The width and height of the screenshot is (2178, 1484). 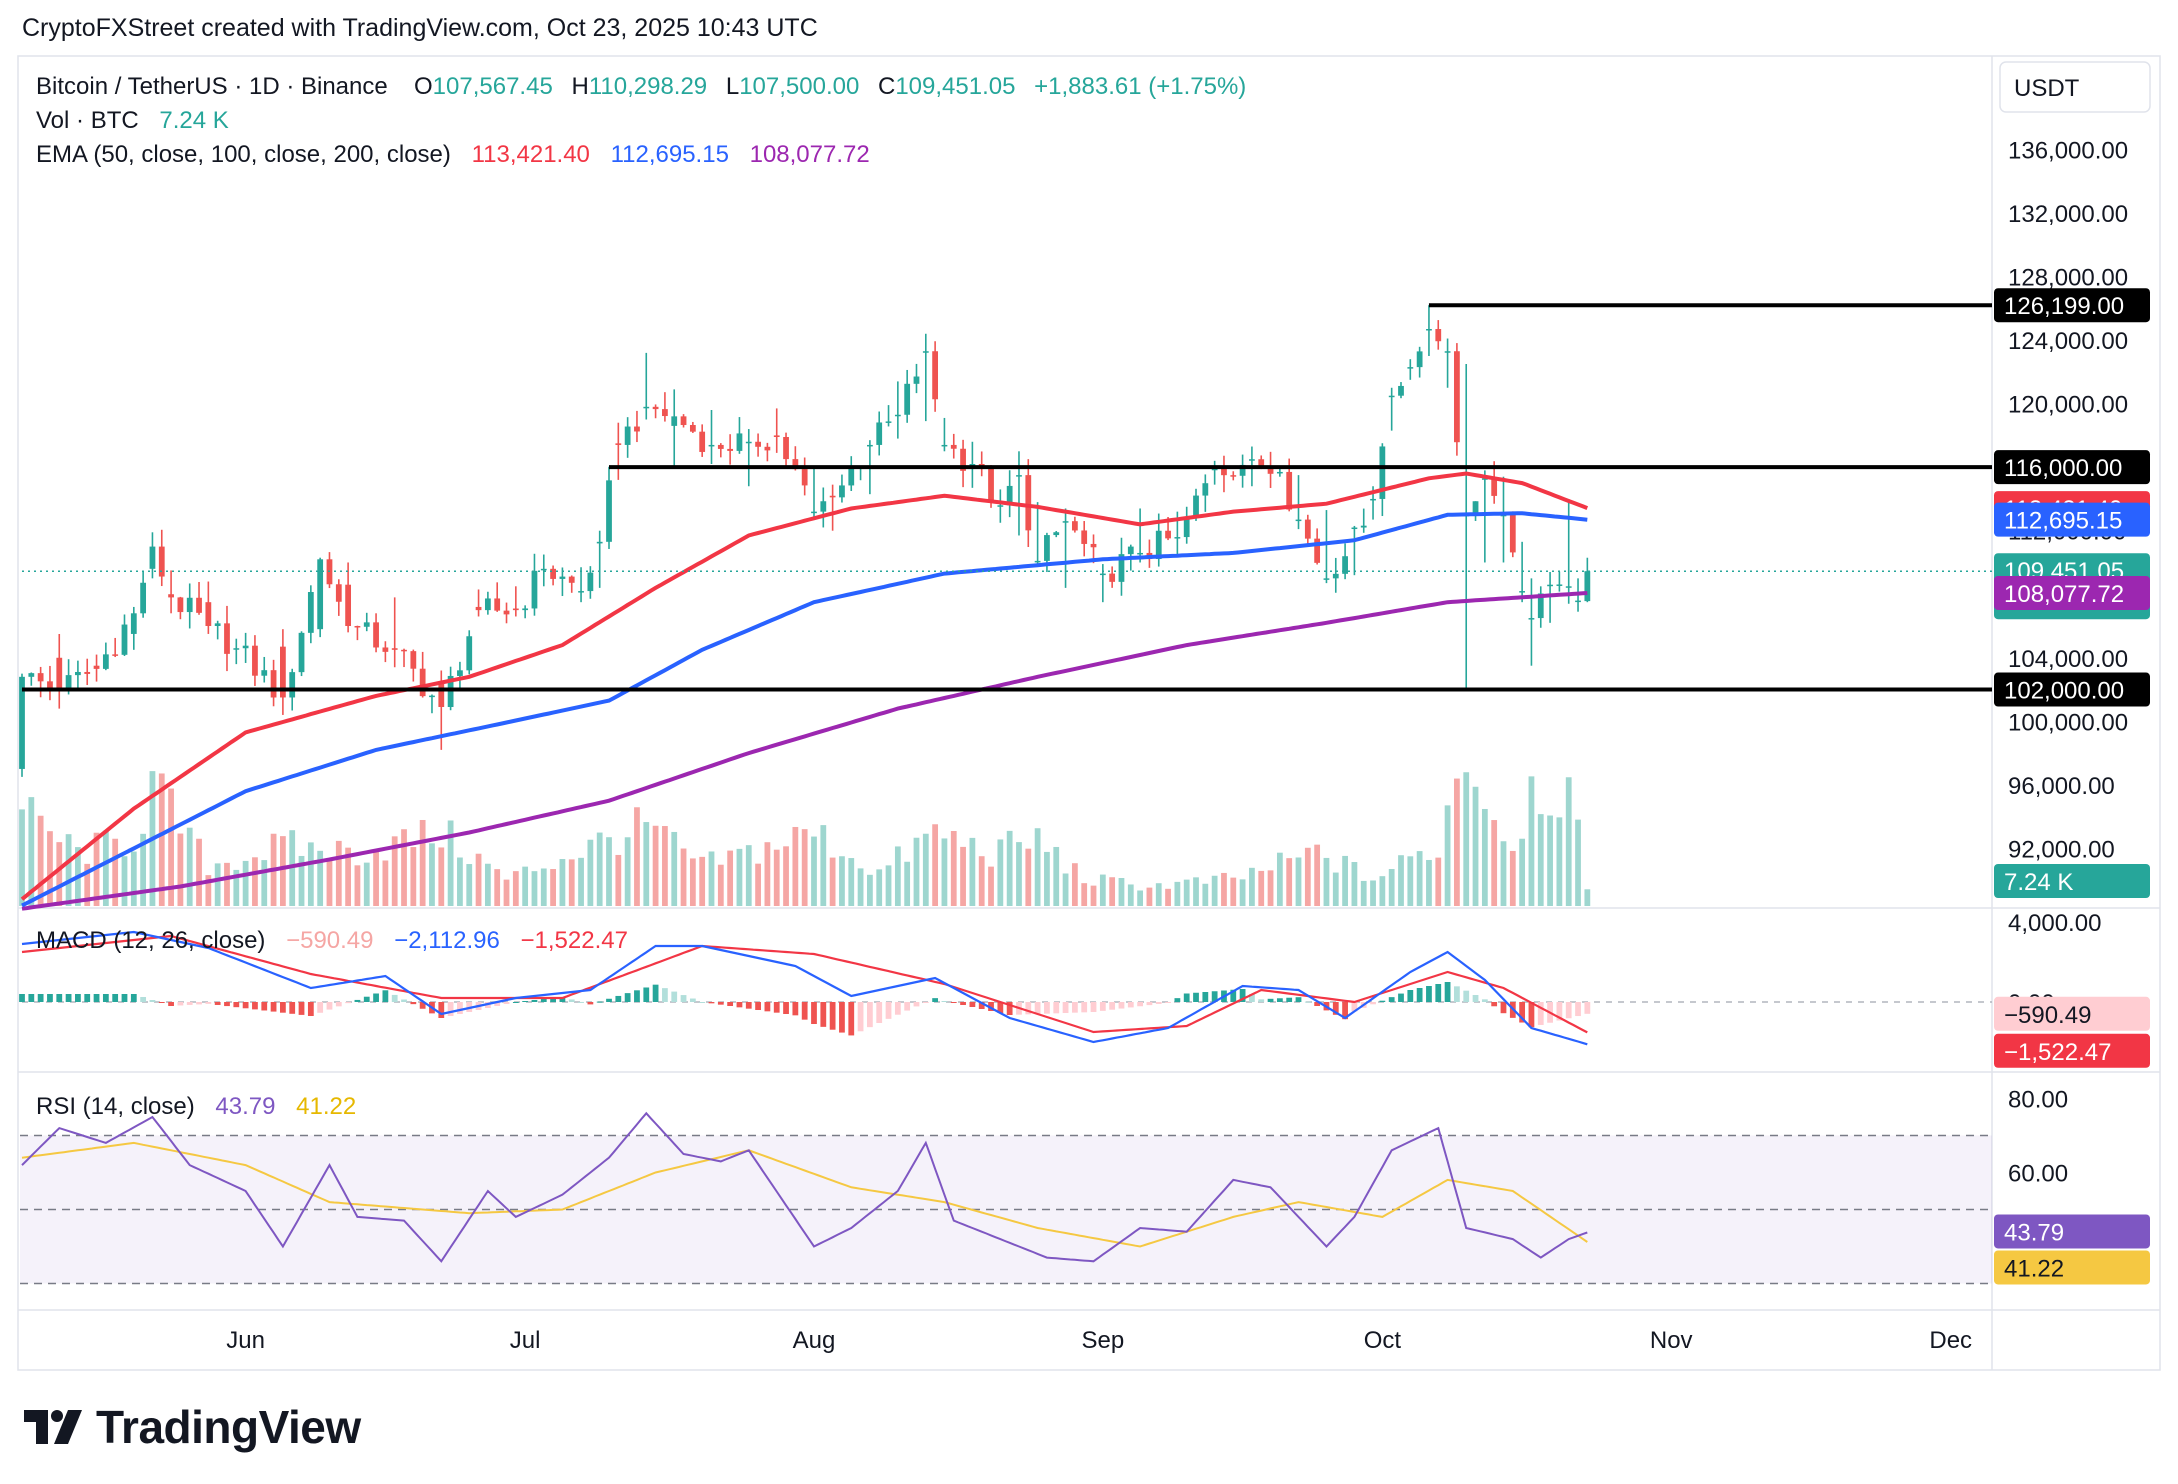 What do you see at coordinates (115, 1106) in the screenshot?
I see `legend-rsi-label: RSI (14, close)` at bounding box center [115, 1106].